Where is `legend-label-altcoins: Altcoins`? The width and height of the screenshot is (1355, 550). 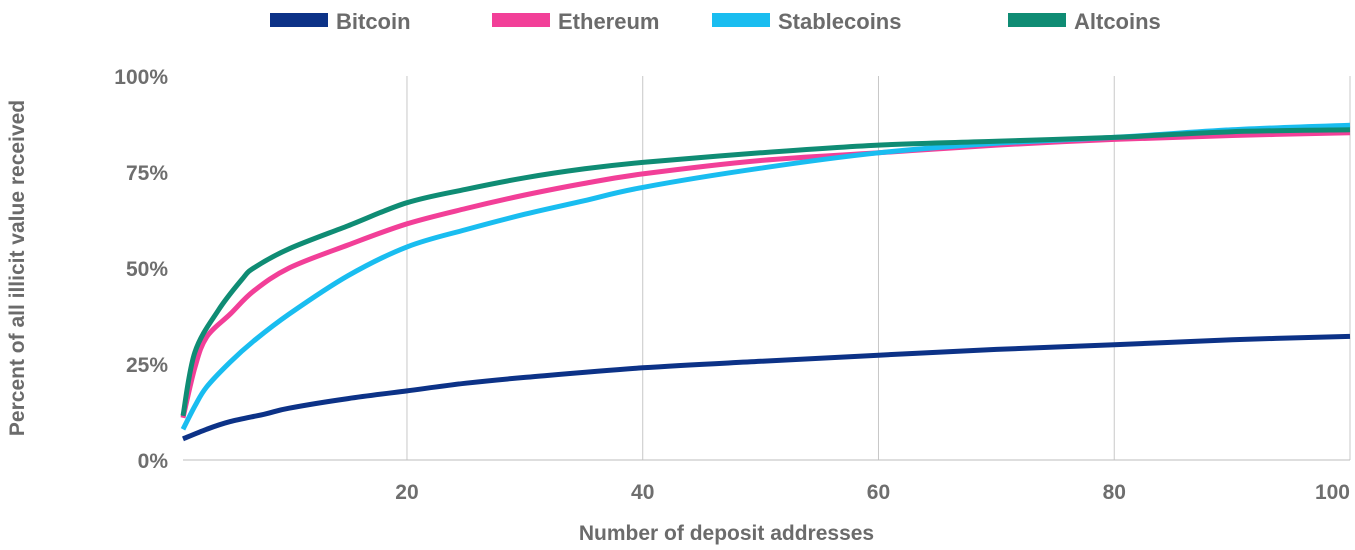
legend-label-altcoins: Altcoins is located at coordinates (1117, 21).